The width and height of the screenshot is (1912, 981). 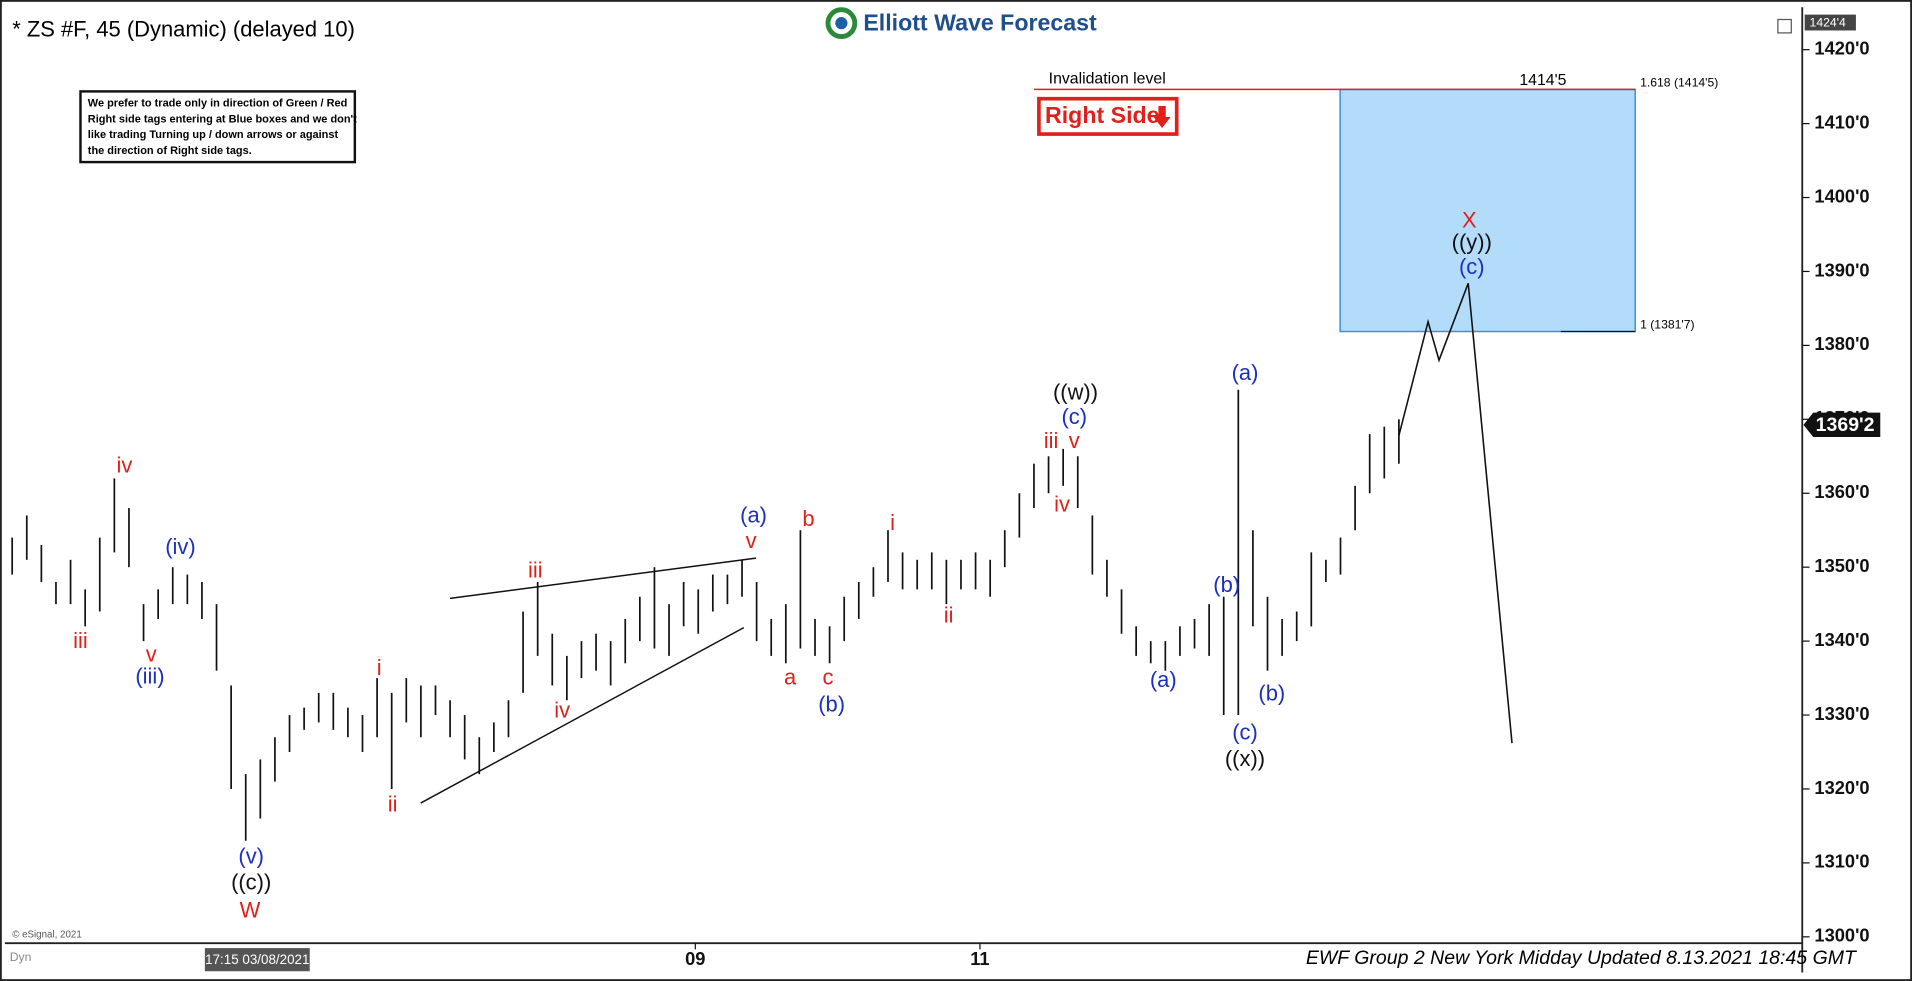 What do you see at coordinates (21, 957) in the screenshot?
I see `mode-label: Dyn` at bounding box center [21, 957].